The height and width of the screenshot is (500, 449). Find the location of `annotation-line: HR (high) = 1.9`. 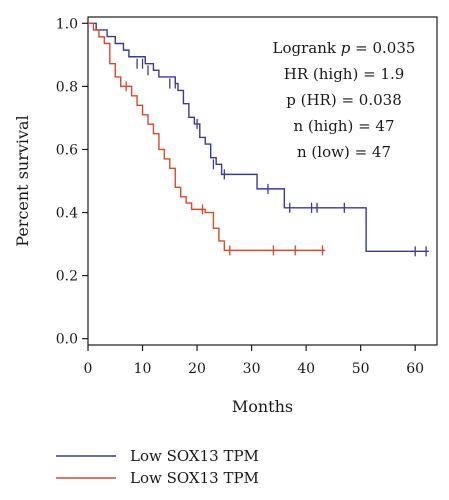

annotation-line: HR (high) = 1.9 is located at coordinates (344, 74).